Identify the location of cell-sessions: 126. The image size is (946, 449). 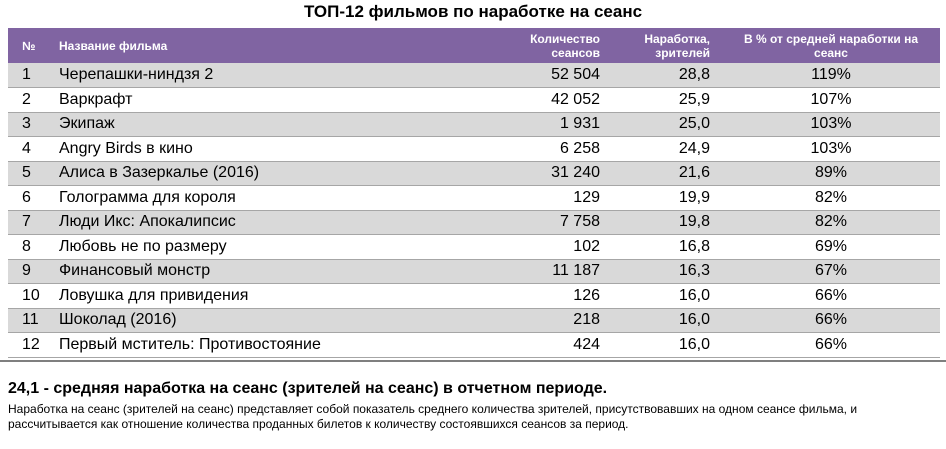
(560, 296).